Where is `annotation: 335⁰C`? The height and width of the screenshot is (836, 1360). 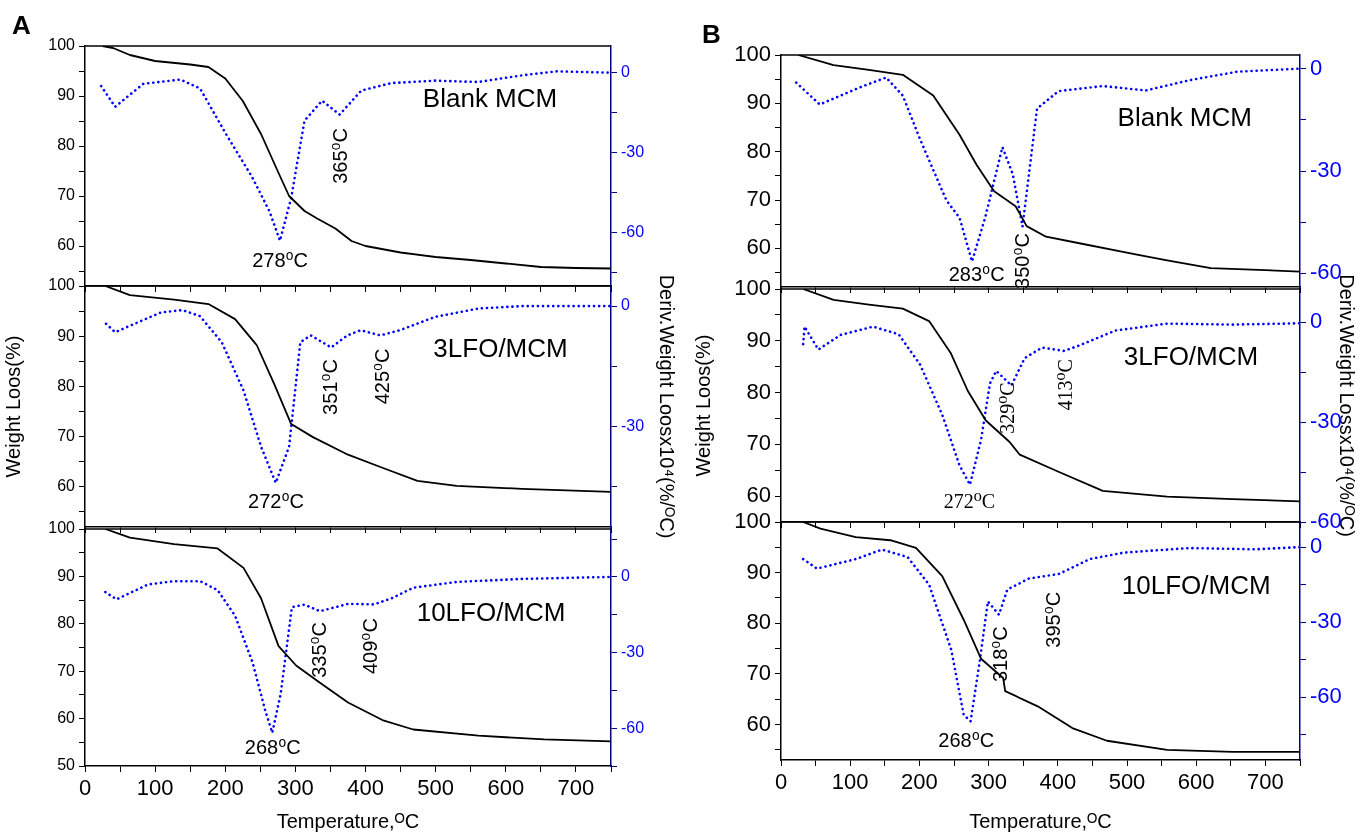
annotation: 335⁰C is located at coordinates (318, 649).